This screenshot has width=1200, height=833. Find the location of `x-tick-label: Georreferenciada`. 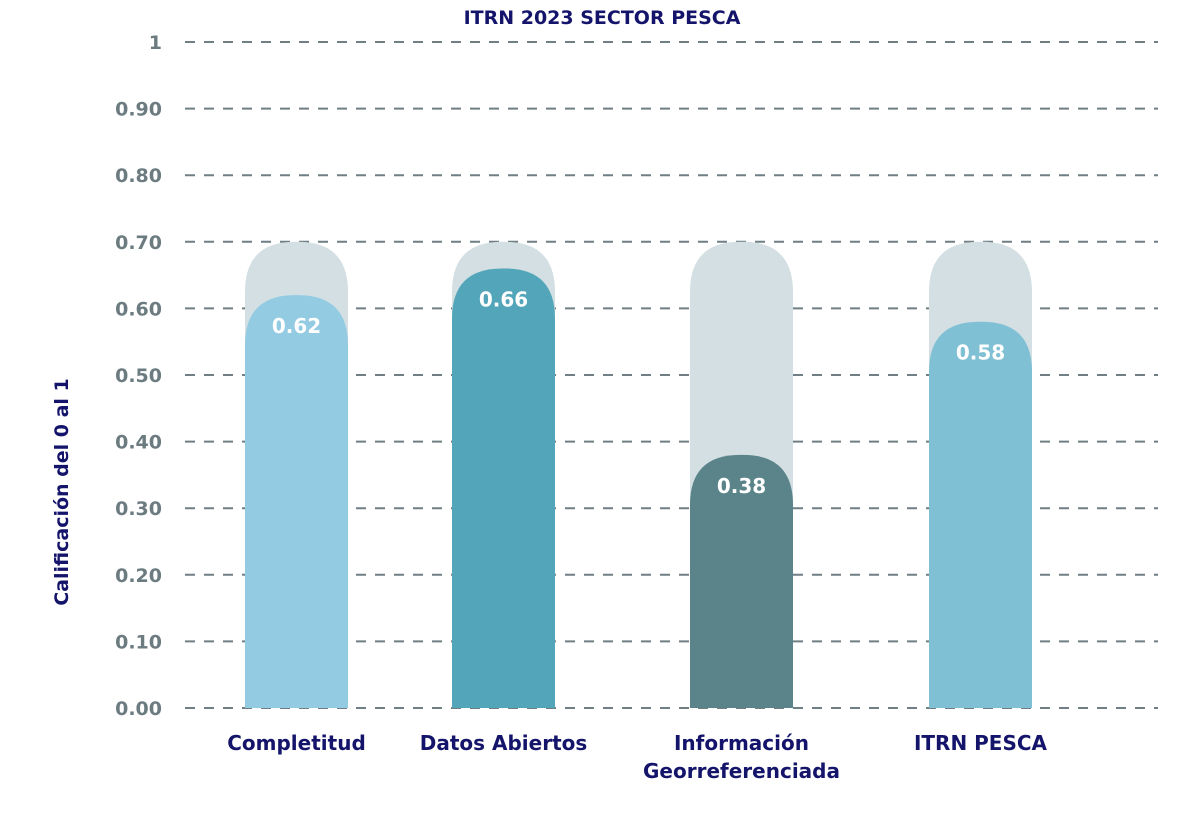

x-tick-label: Georreferenciada is located at coordinates (741, 771).